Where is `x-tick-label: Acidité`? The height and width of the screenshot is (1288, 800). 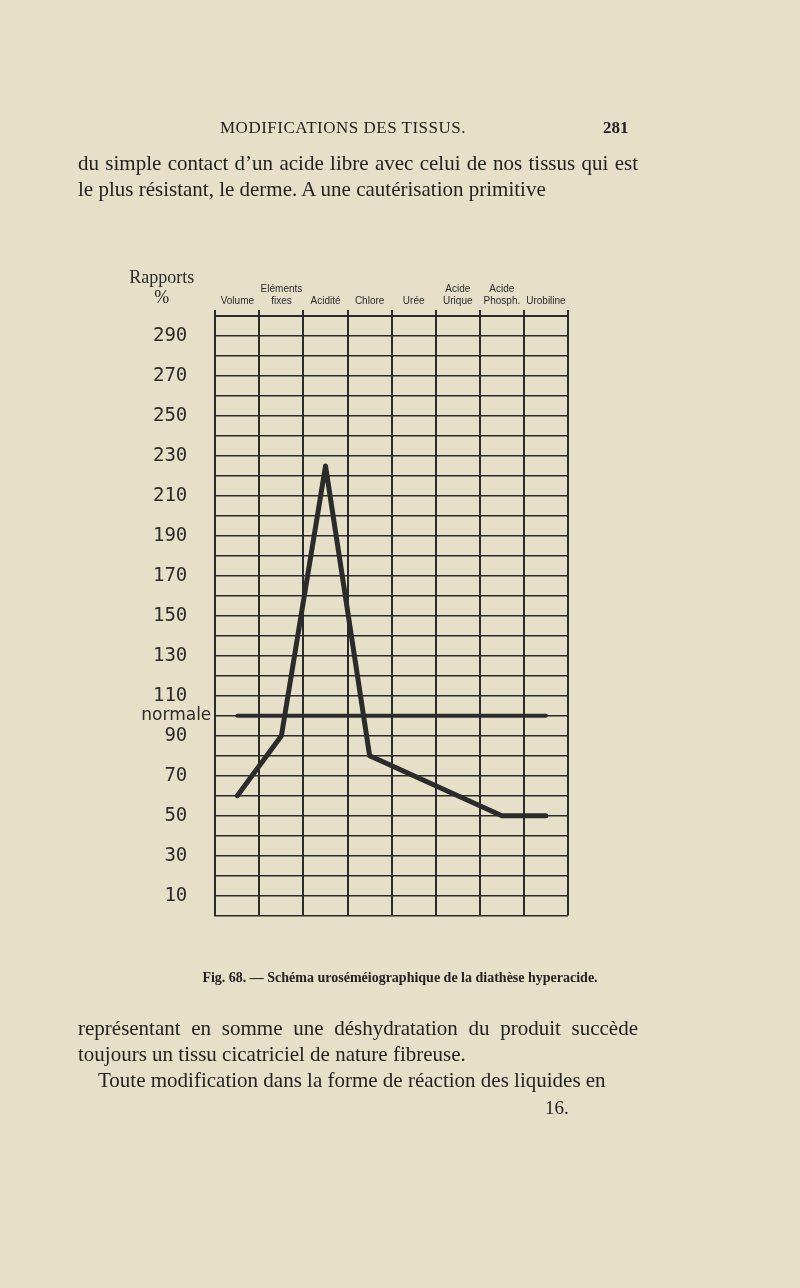
x-tick-label: Acidité is located at coordinates (325, 300).